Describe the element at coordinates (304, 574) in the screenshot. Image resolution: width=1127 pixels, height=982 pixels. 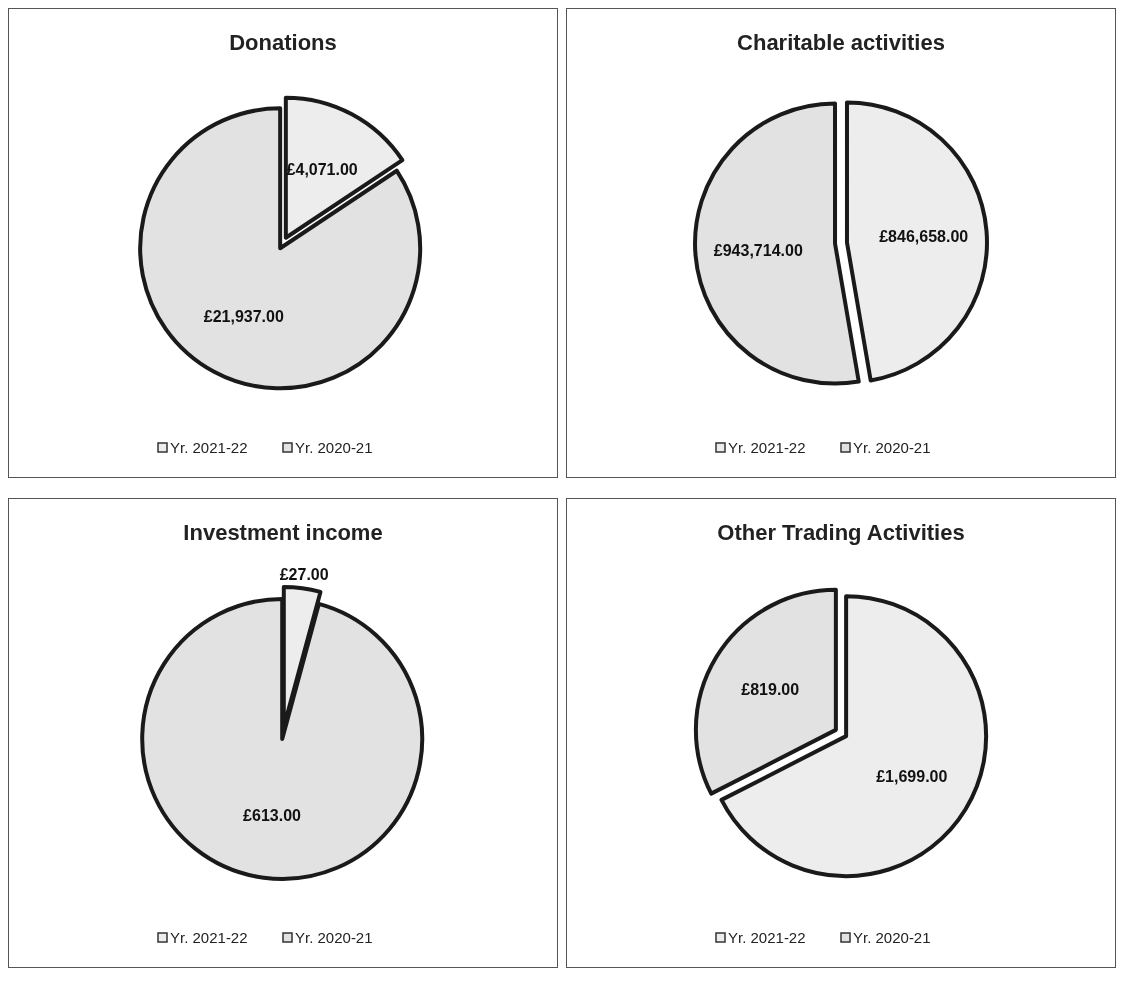
I see `data-label: £27.00` at that location.